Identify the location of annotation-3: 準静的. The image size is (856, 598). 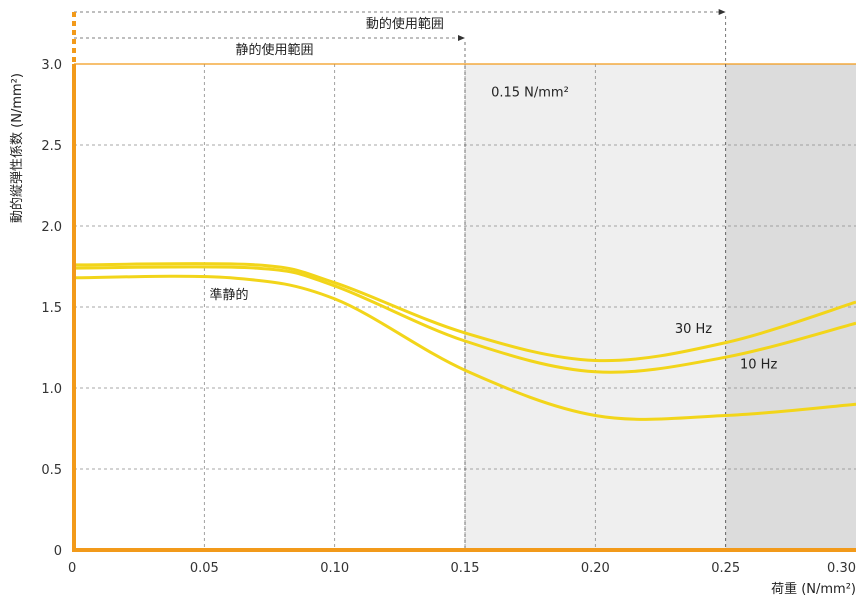
(229, 295).